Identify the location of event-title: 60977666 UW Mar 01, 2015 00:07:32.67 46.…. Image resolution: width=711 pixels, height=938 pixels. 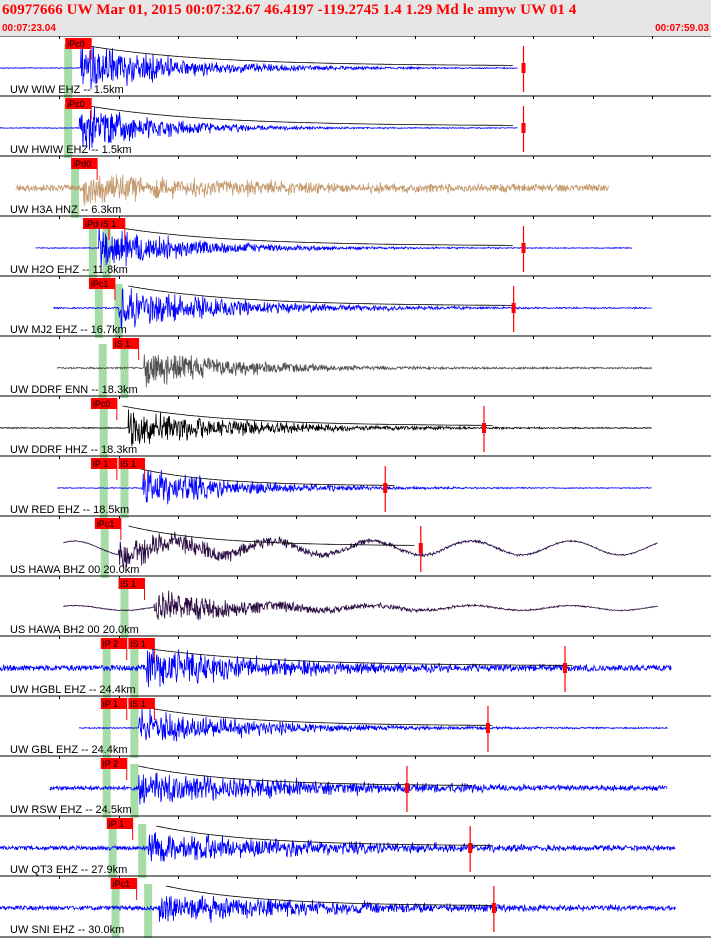
(289, 10).